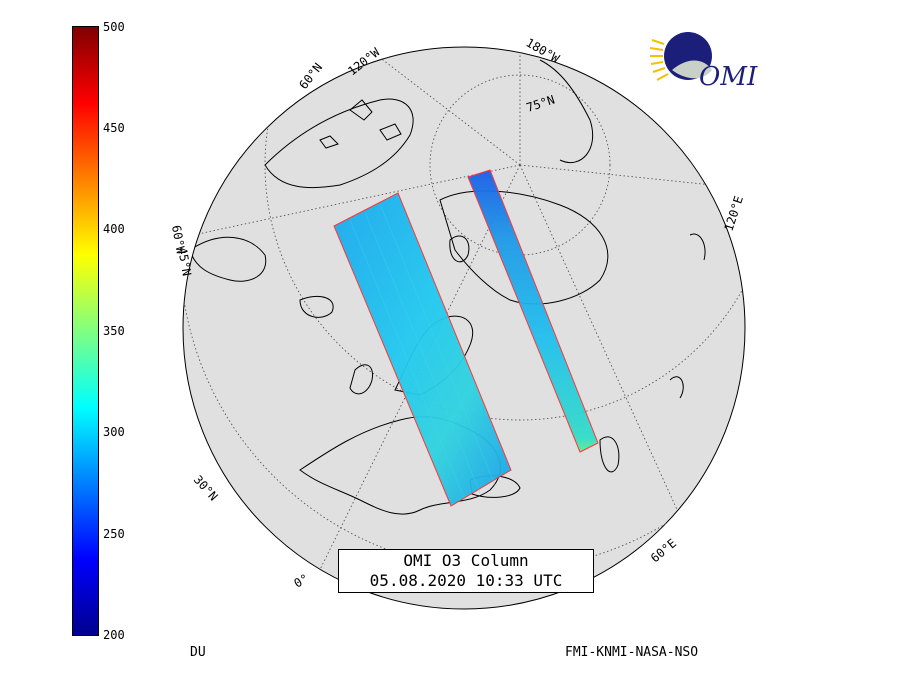  What do you see at coordinates (198, 652) in the screenshot?
I see `colorbar-unit-label: DU` at bounding box center [198, 652].